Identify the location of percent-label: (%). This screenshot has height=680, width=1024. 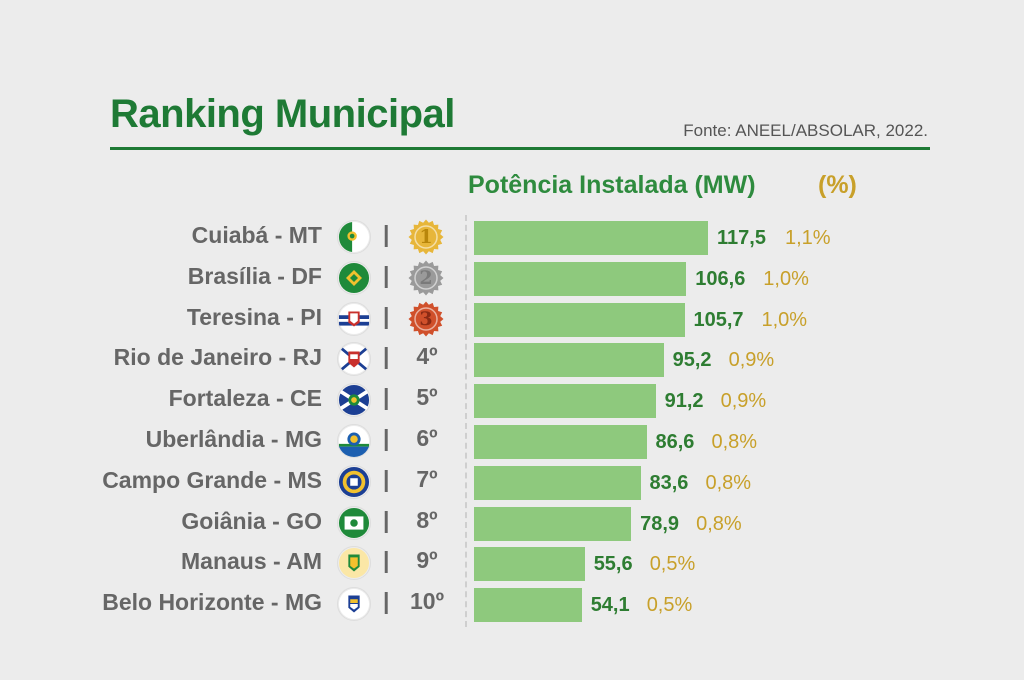
(837, 185).